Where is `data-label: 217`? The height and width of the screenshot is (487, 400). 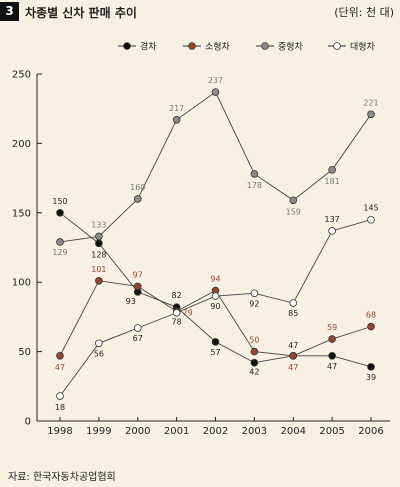
data-label: 217 is located at coordinates (176, 108).